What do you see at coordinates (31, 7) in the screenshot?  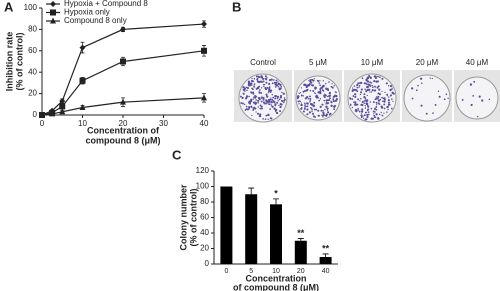 I see `y-tick-label: 100` at bounding box center [31, 7].